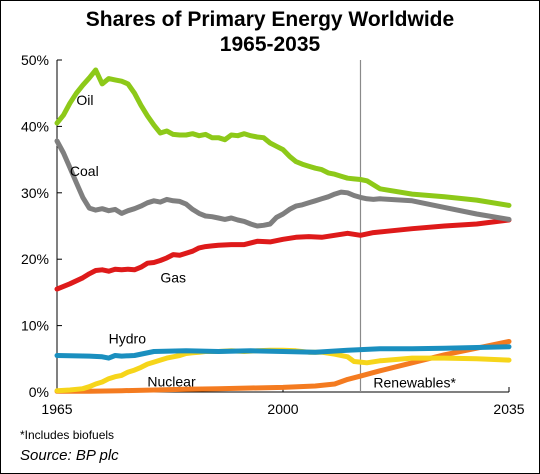 The image size is (540, 474). What do you see at coordinates (69, 455) in the screenshot?
I see `source-note: Source: BP plc` at bounding box center [69, 455].